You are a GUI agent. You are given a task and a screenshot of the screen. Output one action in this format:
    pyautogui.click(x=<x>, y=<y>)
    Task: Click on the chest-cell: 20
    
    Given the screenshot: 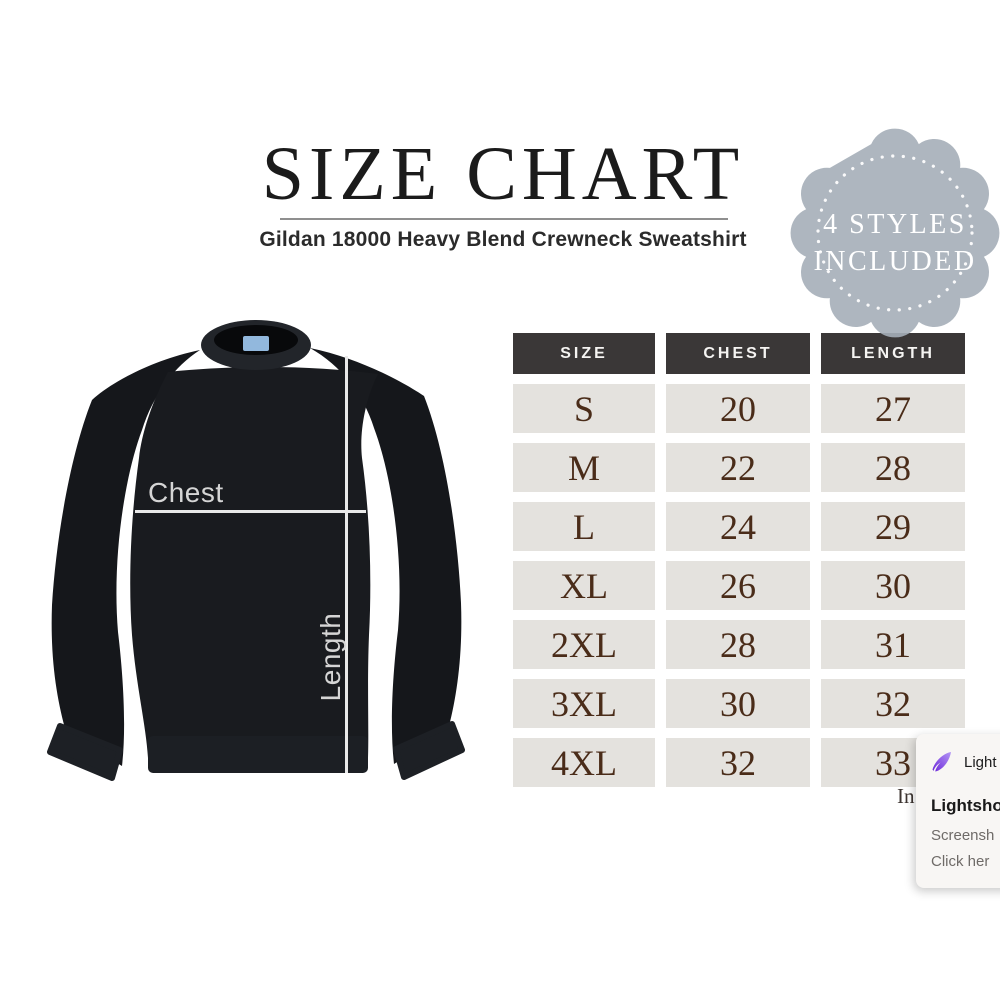 What is the action you would take?
    pyautogui.click(x=738, y=408)
    